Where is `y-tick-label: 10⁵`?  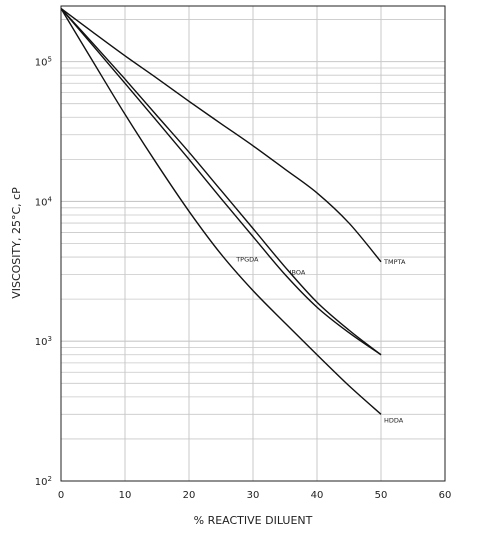 y-tick-label: 10⁵ is located at coordinates (43, 62).